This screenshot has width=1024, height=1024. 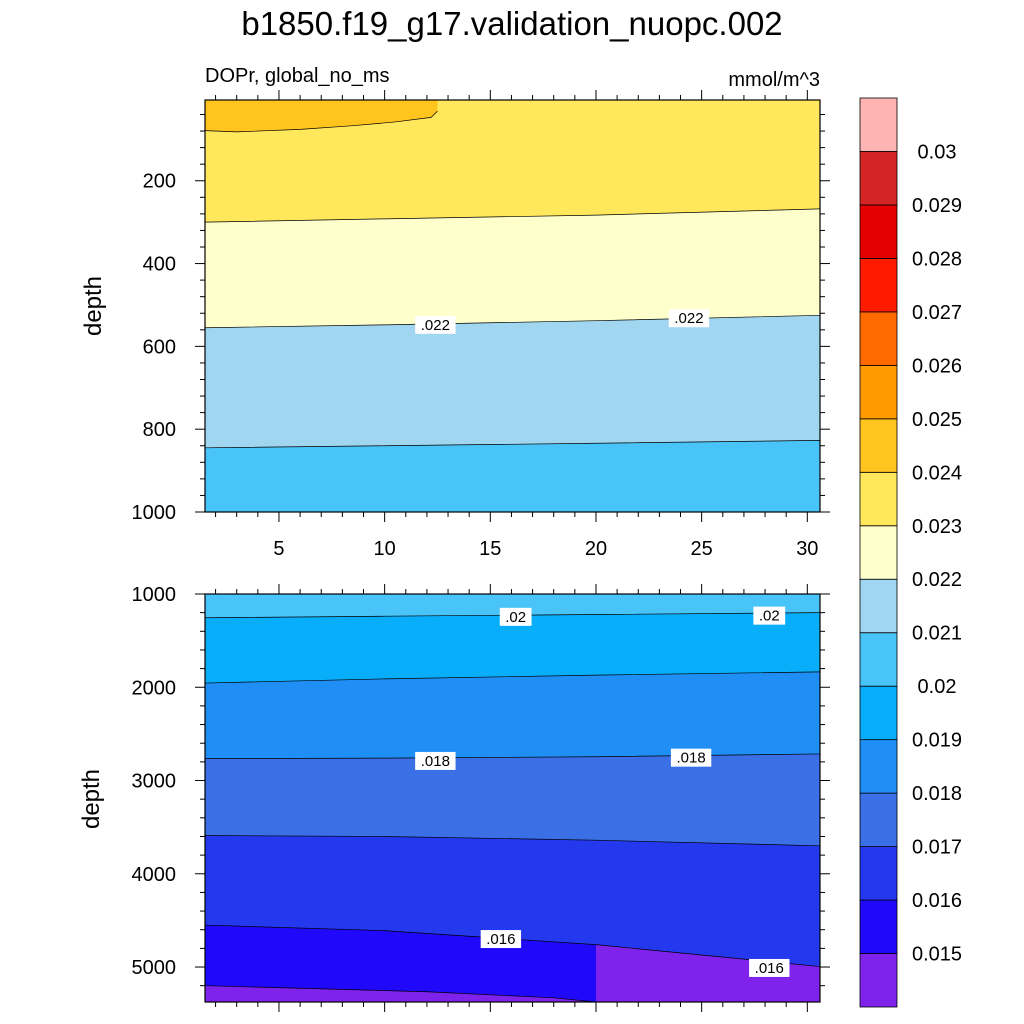 I want to click on chart-title: b1850.f19_g17.validation_nuopc.002, so click(x=511, y=23).